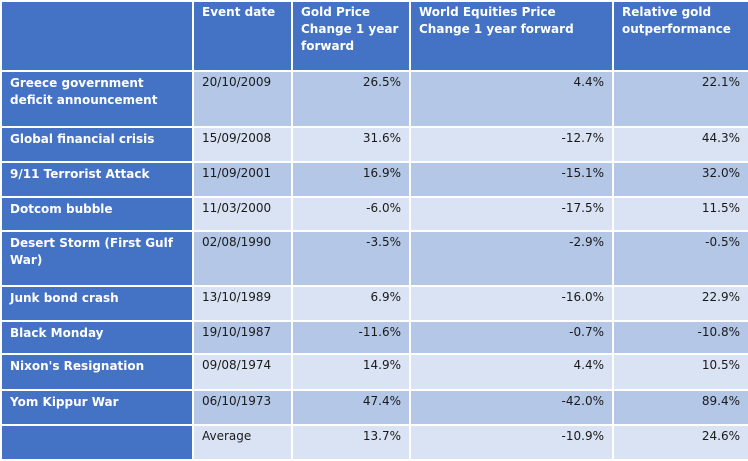  Describe the element at coordinates (242, 179) in the screenshot. I see `event-date: 11/09/2001` at that location.